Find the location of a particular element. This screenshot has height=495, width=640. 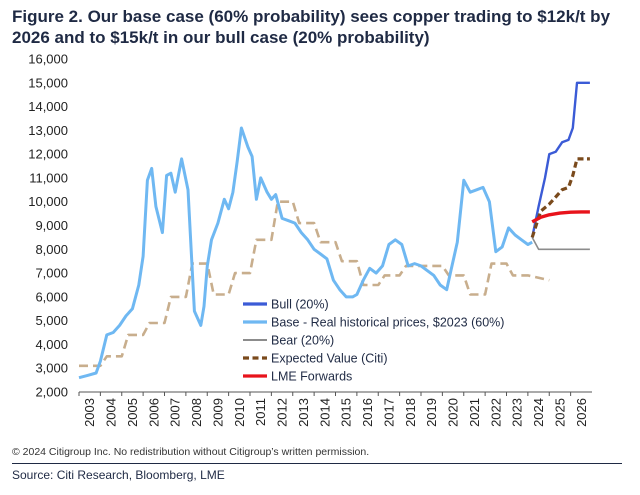

x-tick-label: 2016 is located at coordinates (367, 412).